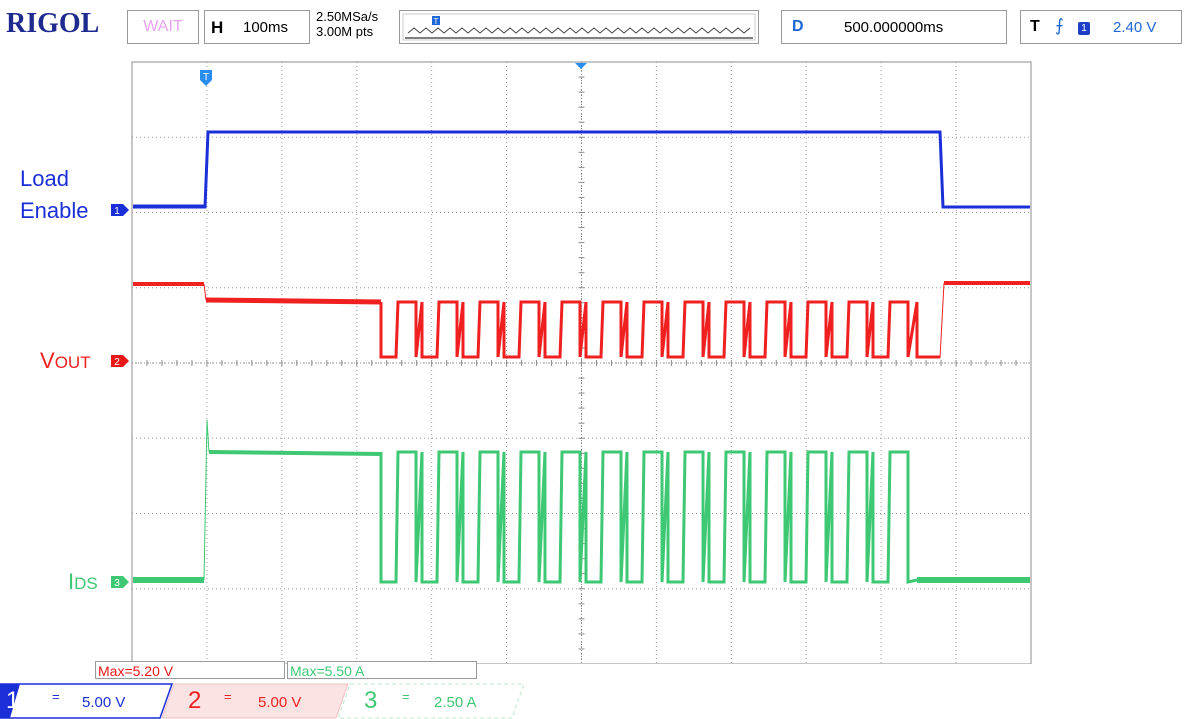 The image size is (1196, 719). What do you see at coordinates (581, 66) in the screenshot?
I see `center-marker-icon` at bounding box center [581, 66].